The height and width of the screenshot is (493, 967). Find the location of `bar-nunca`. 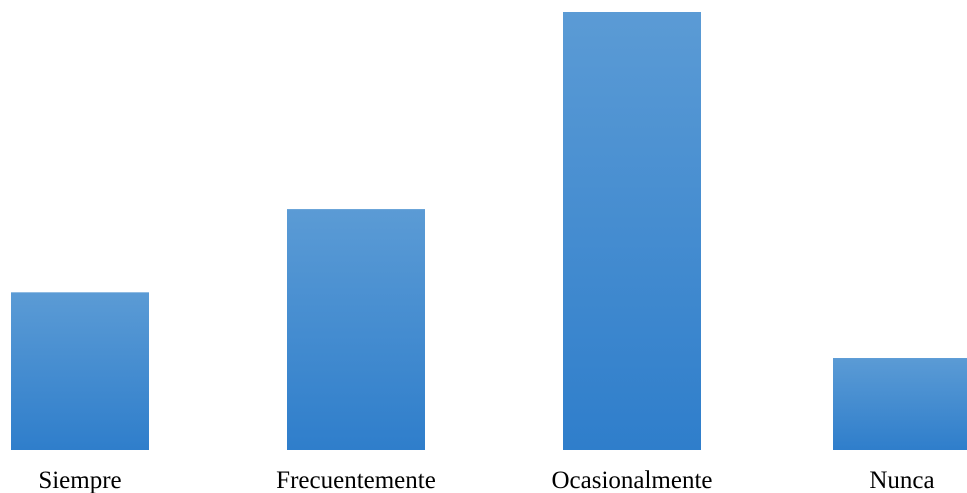

bar-nunca is located at coordinates (900, 404).